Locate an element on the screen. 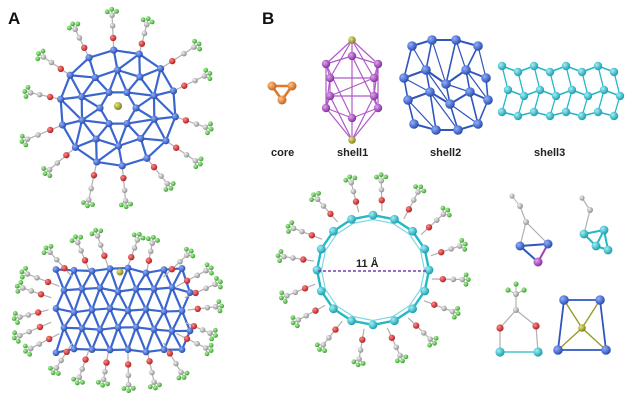 This screenshot has height=399, width=628. motif-cyan-triangle is located at coordinates (596, 225).